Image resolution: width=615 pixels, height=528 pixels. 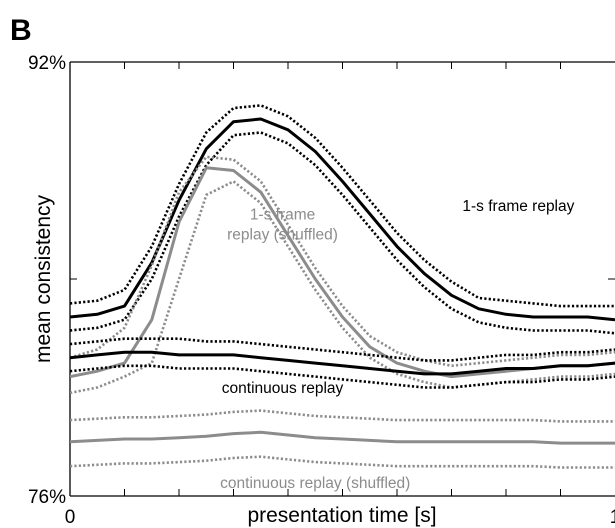 What do you see at coordinates (315, 483) in the screenshot?
I see `annotation-label-4: continuous replay (shuffled)` at bounding box center [315, 483].